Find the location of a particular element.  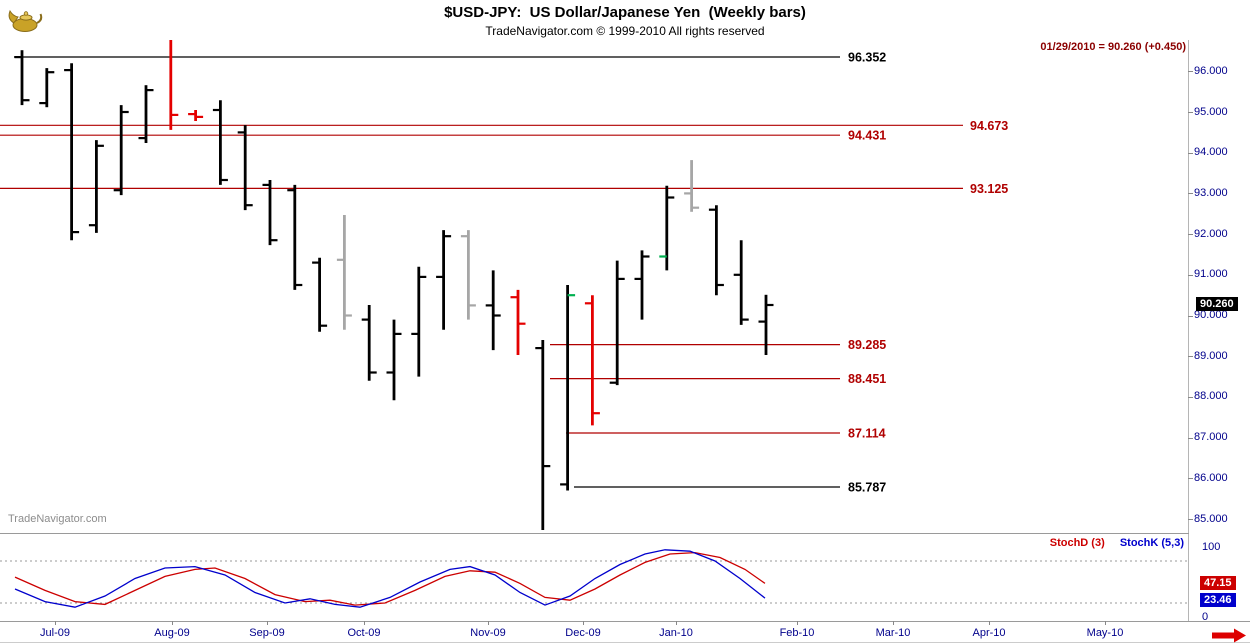

stochk-value-badge: 23.46 is located at coordinates (1218, 600).